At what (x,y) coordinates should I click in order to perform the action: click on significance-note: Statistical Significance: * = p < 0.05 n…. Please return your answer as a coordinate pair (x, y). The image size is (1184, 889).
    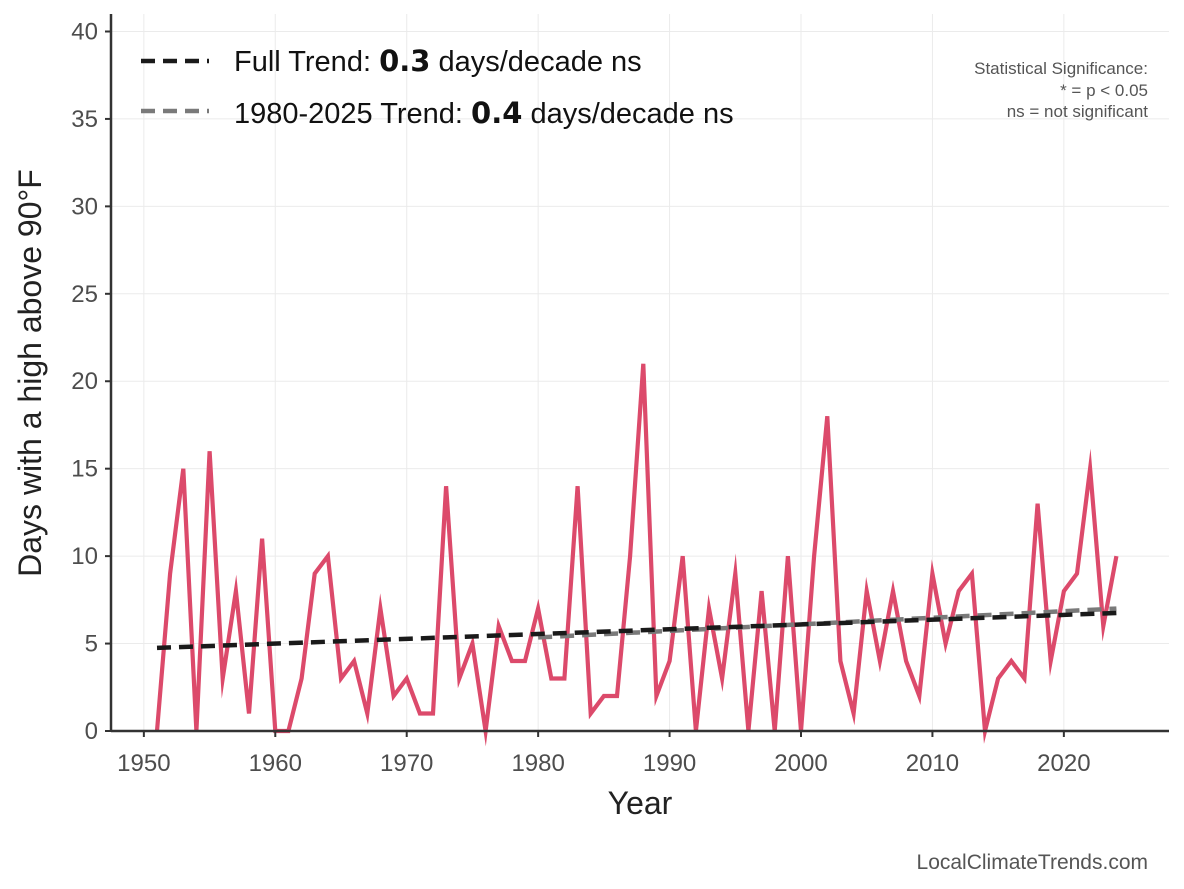
    Looking at the image, I should click on (1061, 90).